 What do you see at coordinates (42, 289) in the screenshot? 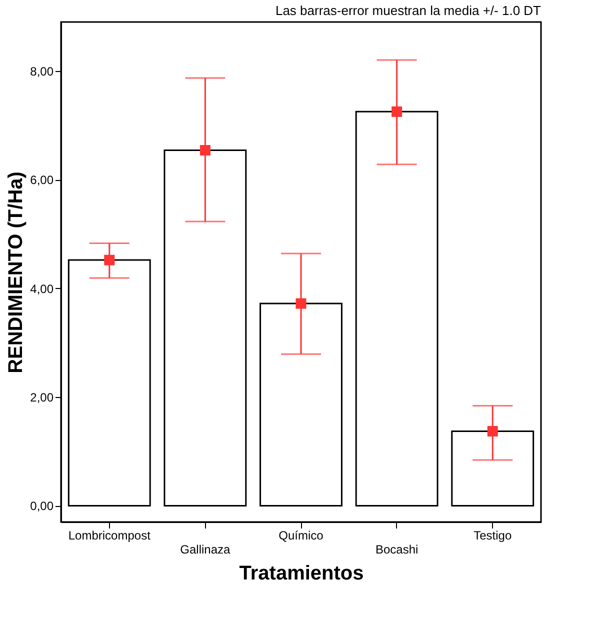
I see `y-tick-label: 4,00` at bounding box center [42, 289].